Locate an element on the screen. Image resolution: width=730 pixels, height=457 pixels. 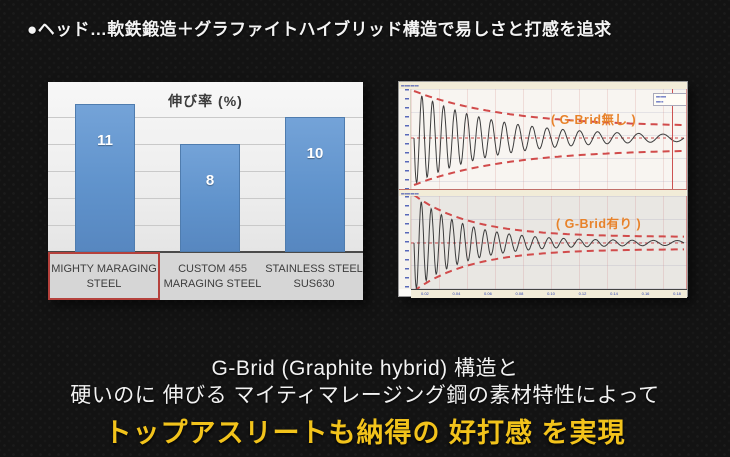
wave-b-y-axis-ruler is located at coordinates (405, 242).